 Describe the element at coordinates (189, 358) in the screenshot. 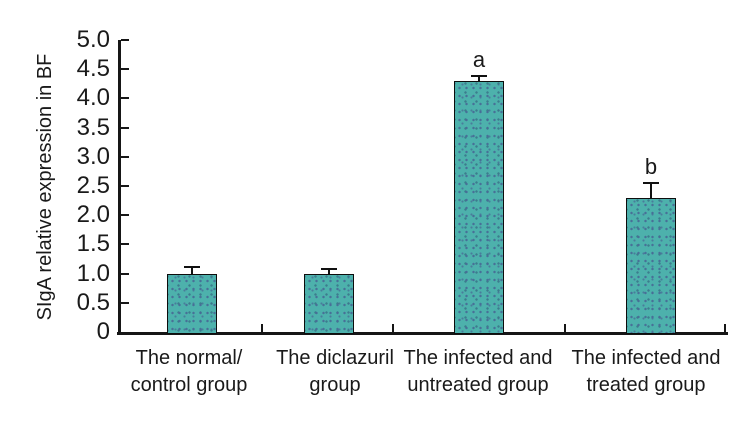

I see `x-category-line: The normal/` at that location.